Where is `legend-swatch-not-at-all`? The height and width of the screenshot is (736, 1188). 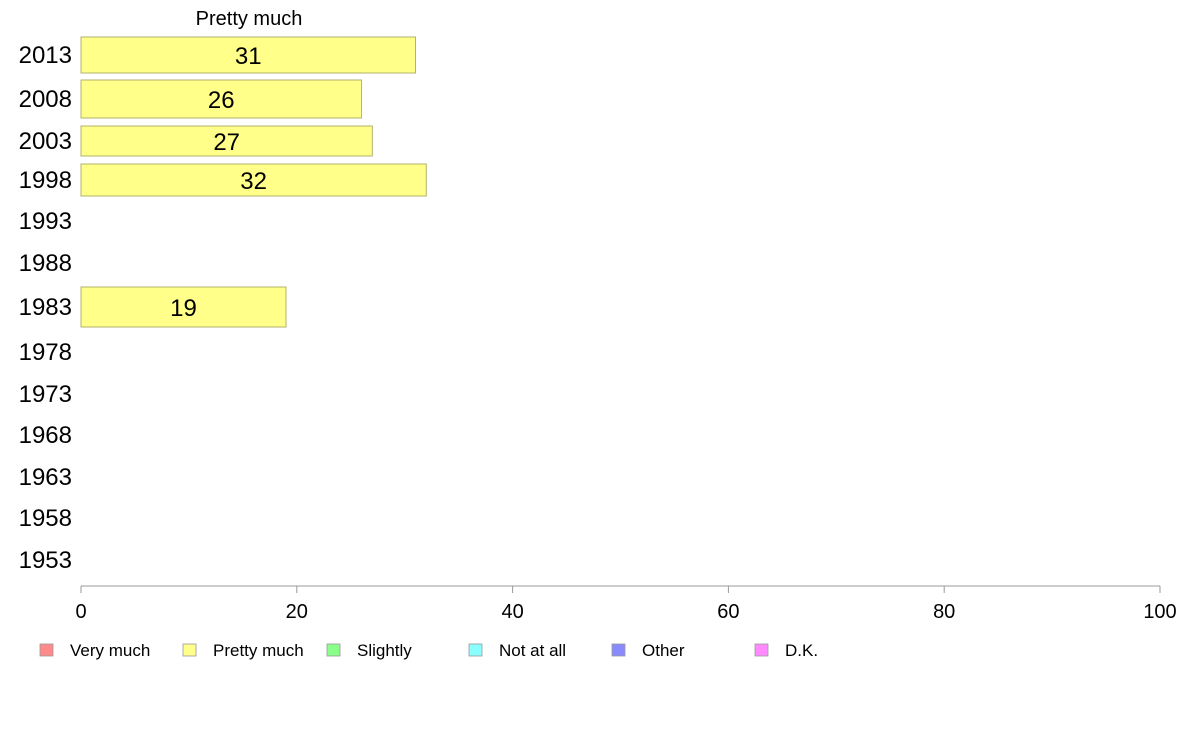
legend-swatch-not-at-all is located at coordinates (475, 650).